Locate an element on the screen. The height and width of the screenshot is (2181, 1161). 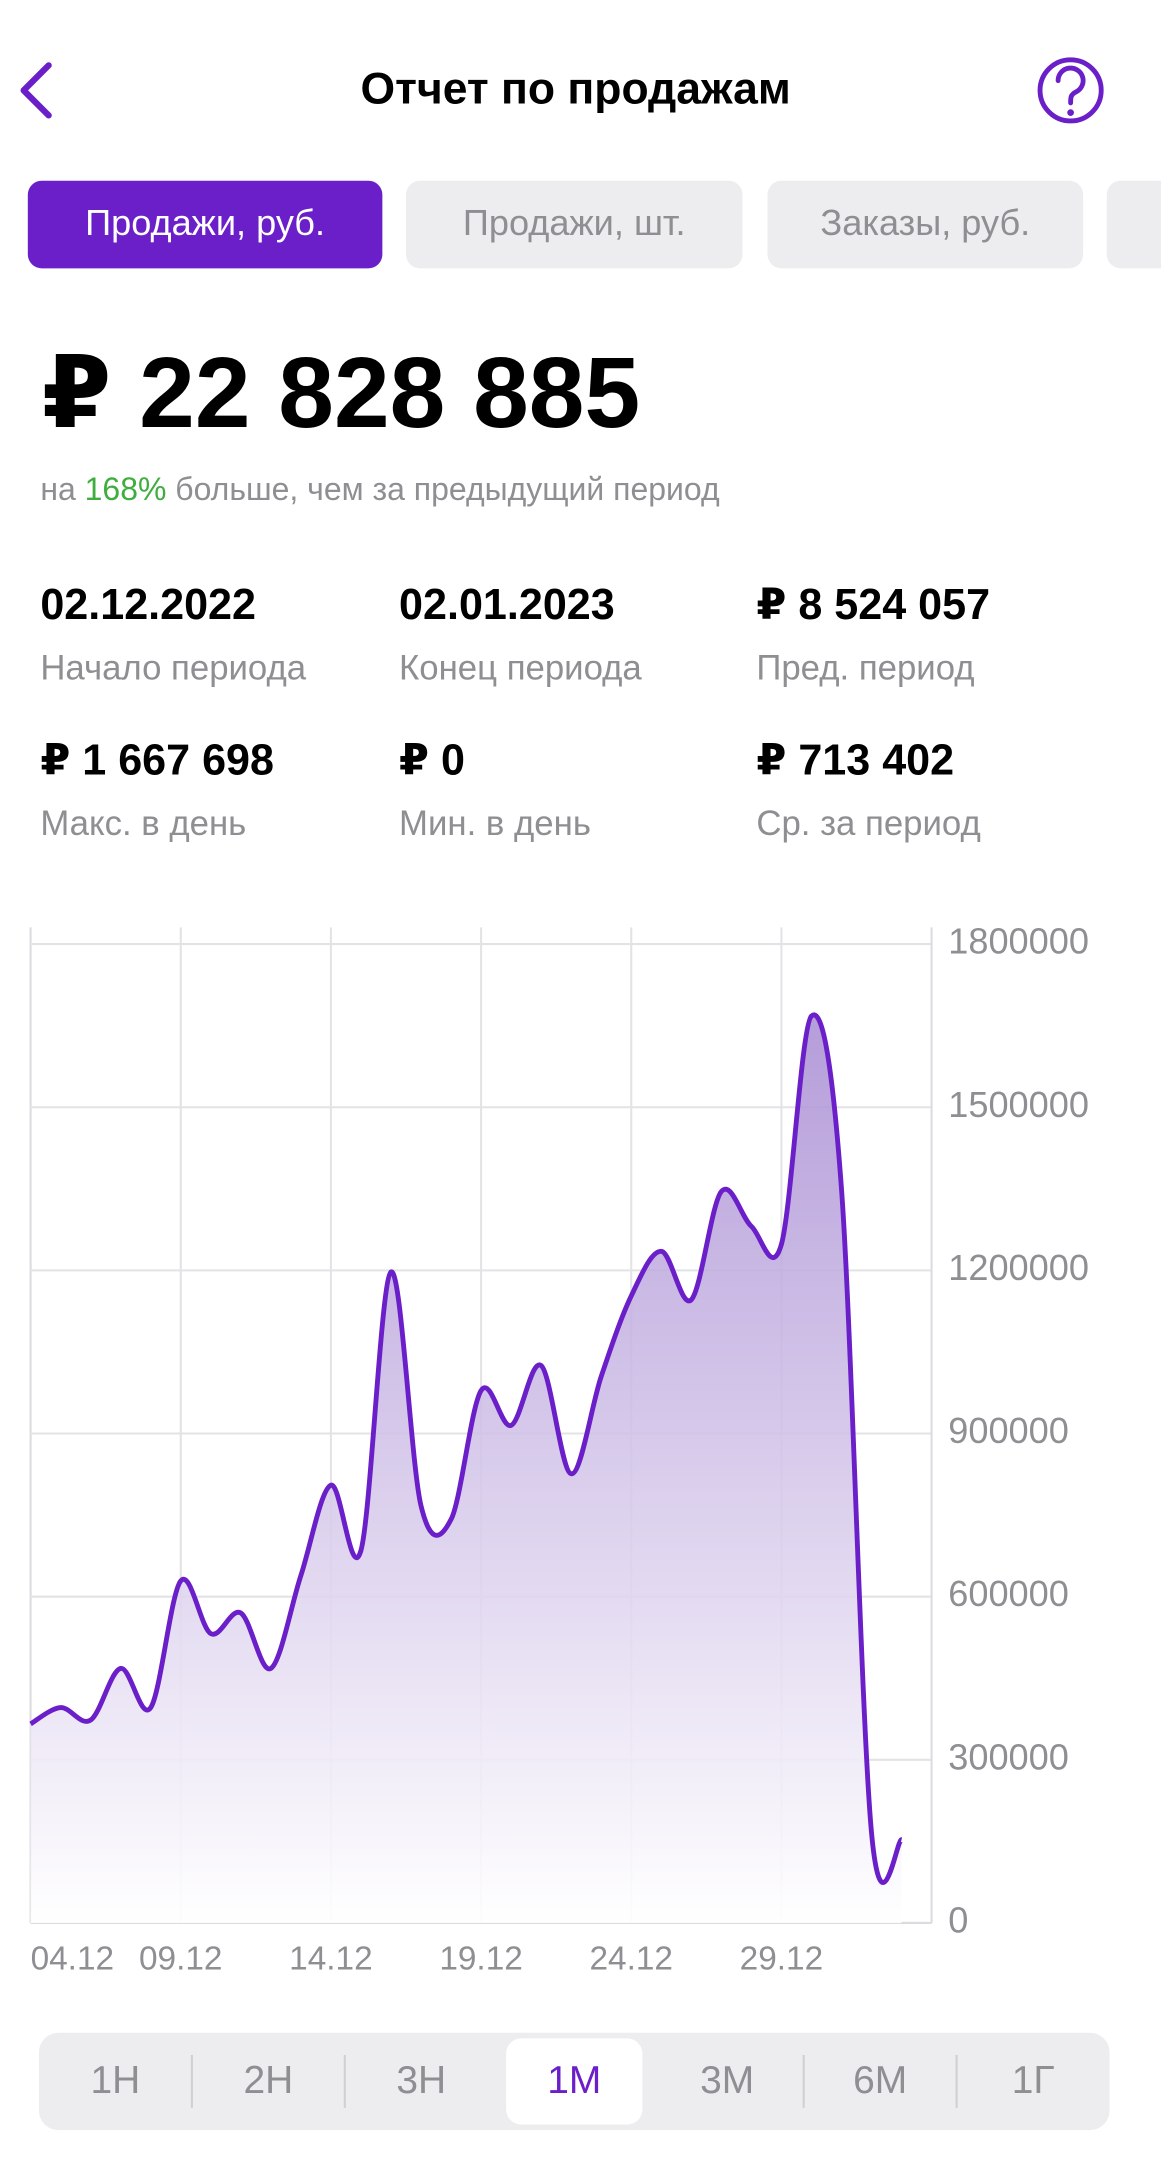
period-option: 1Г is located at coordinates (1033, 2080).